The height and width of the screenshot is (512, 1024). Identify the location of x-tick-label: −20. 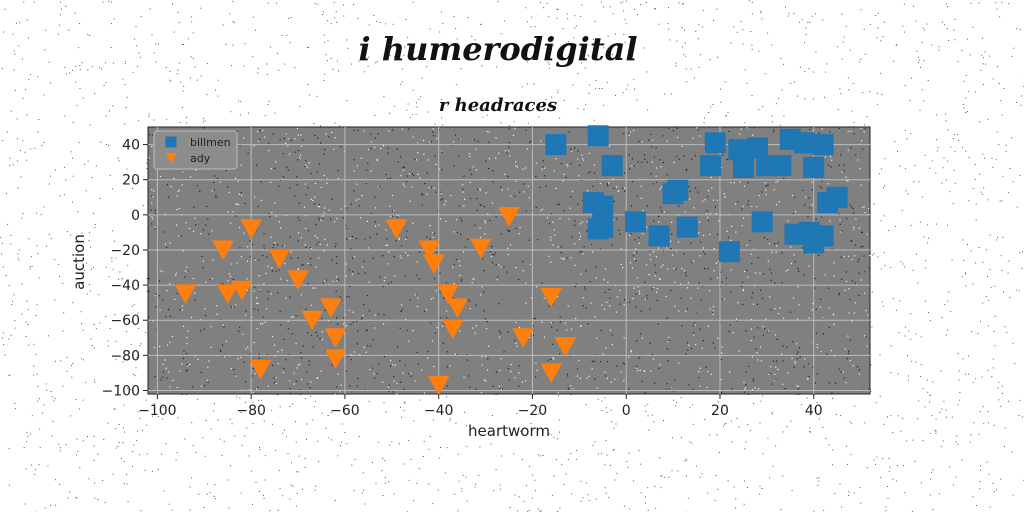
(533, 411).